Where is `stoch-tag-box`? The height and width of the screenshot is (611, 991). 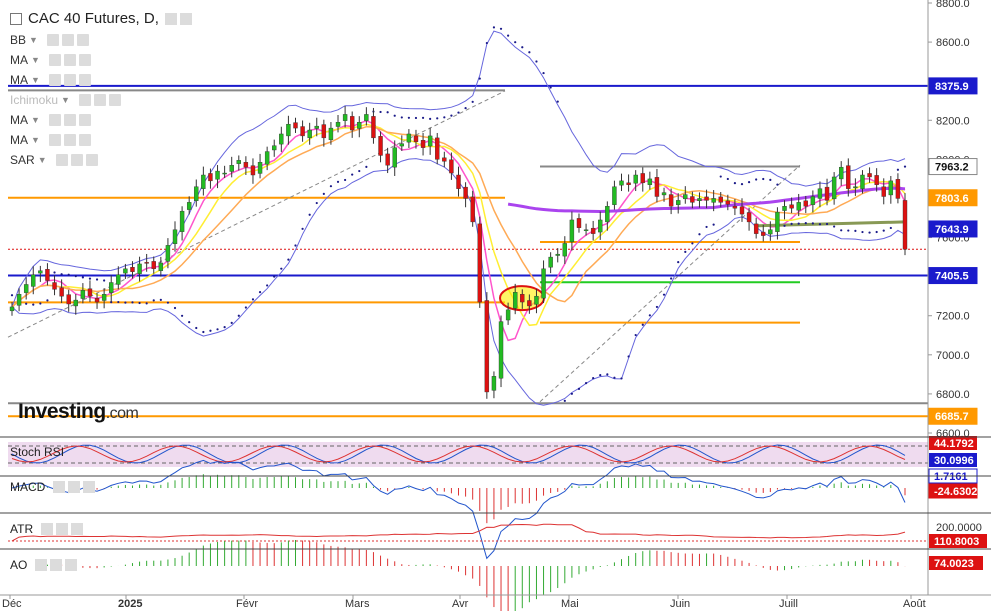 stoch-tag-box is located at coordinates (953, 460).